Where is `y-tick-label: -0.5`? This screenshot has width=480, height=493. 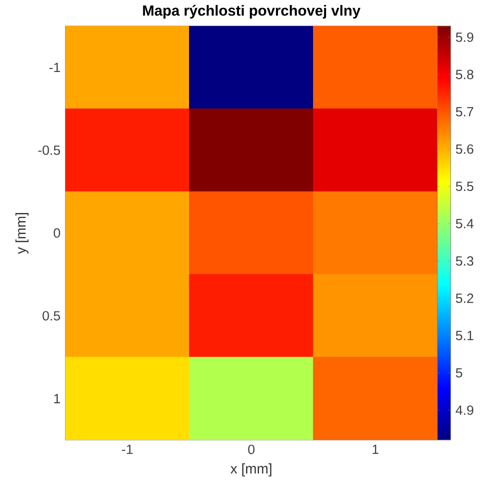
y-tick-label: -0.5 is located at coordinates (49, 150).